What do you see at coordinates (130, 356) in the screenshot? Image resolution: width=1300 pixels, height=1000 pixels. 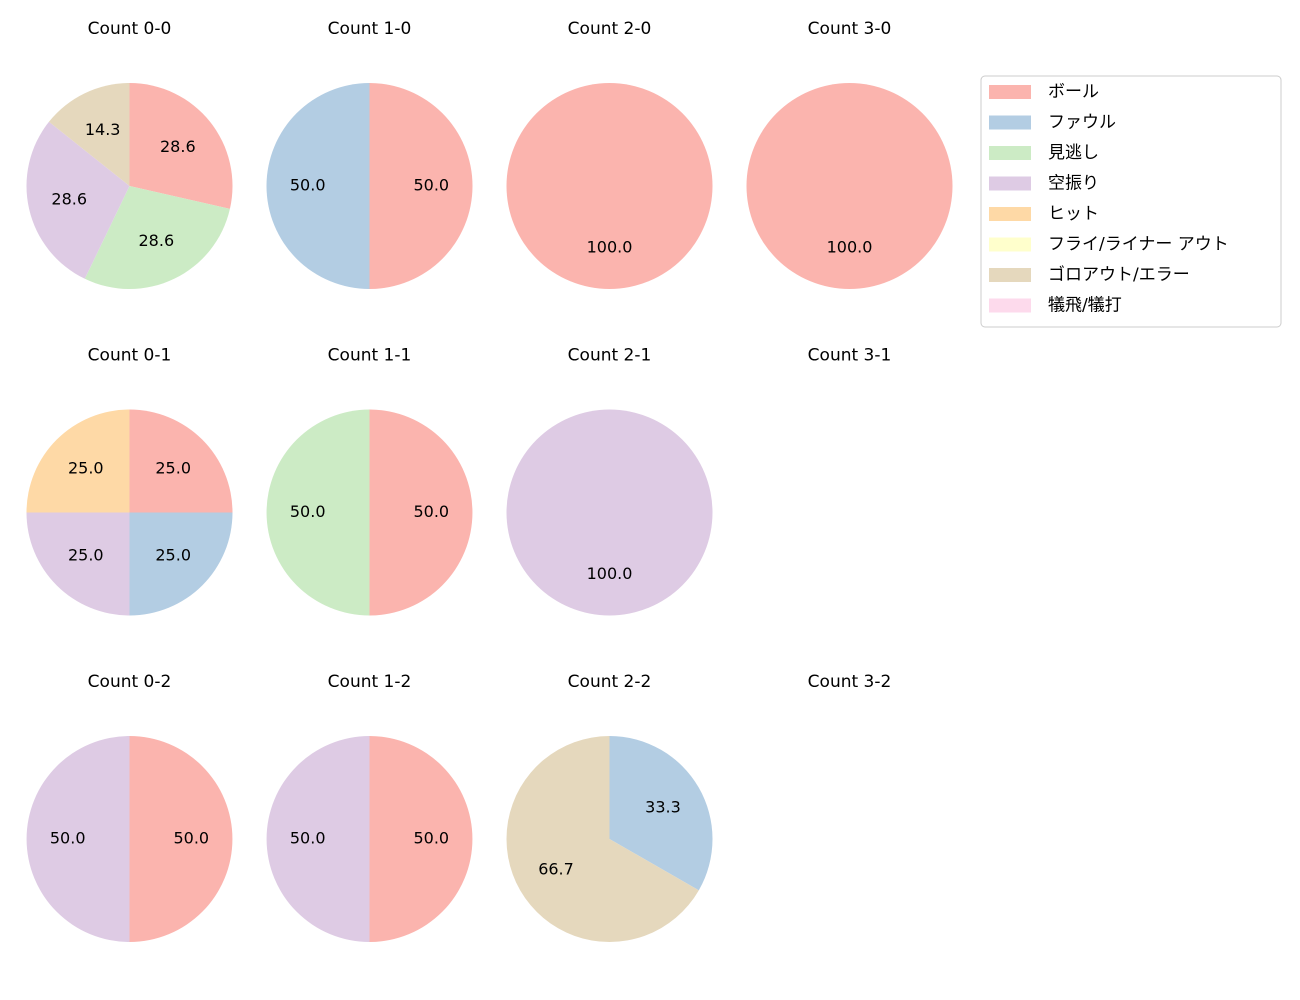 I see `pie-title: Count 0-1` at bounding box center [130, 356].